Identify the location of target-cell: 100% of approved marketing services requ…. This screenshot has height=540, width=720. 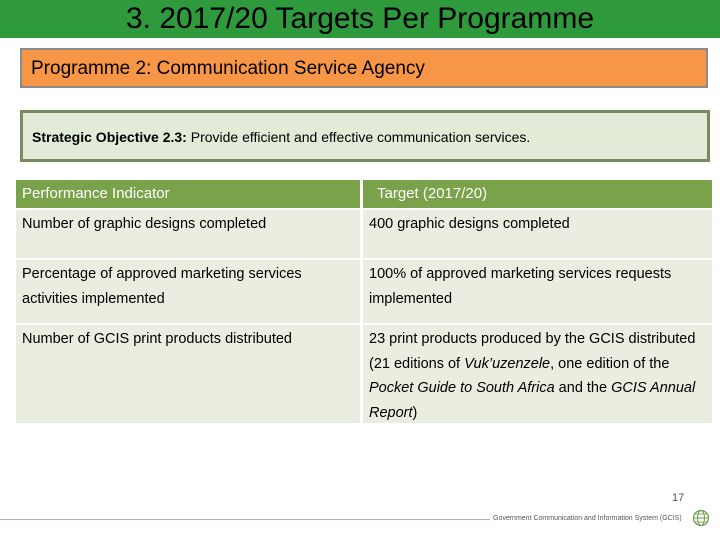
(537, 290).